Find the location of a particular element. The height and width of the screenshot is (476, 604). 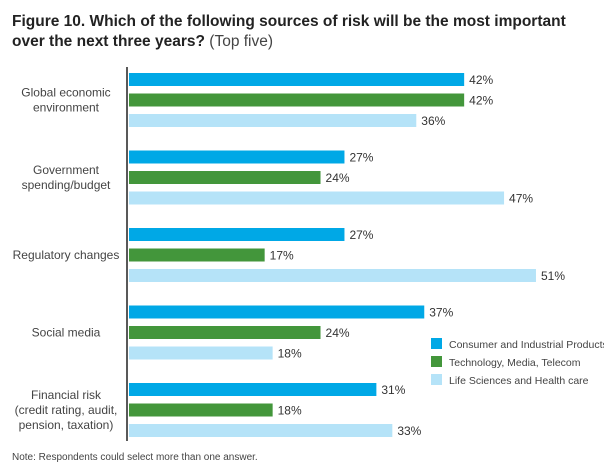

data-label: 36% is located at coordinates (433, 121).